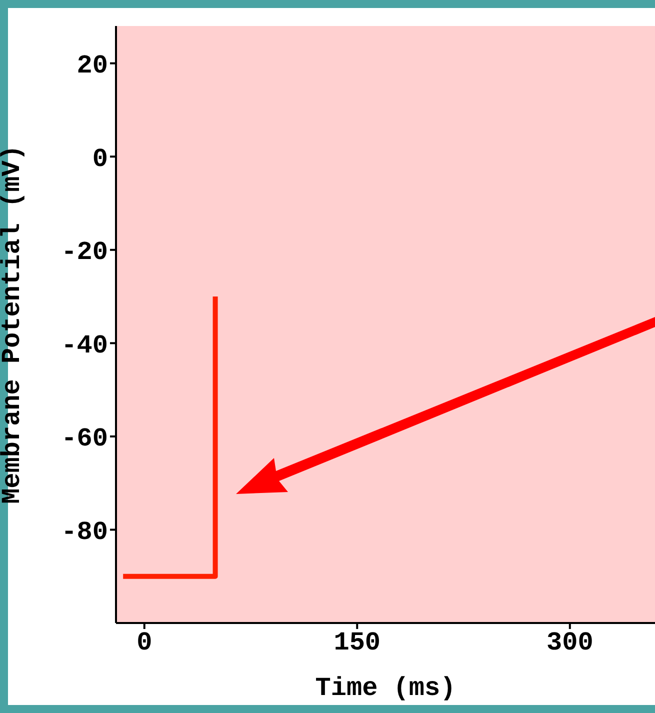 The image size is (655, 713). Describe the element at coordinates (144, 642) in the screenshot. I see `x-tick-label: 0` at that location.